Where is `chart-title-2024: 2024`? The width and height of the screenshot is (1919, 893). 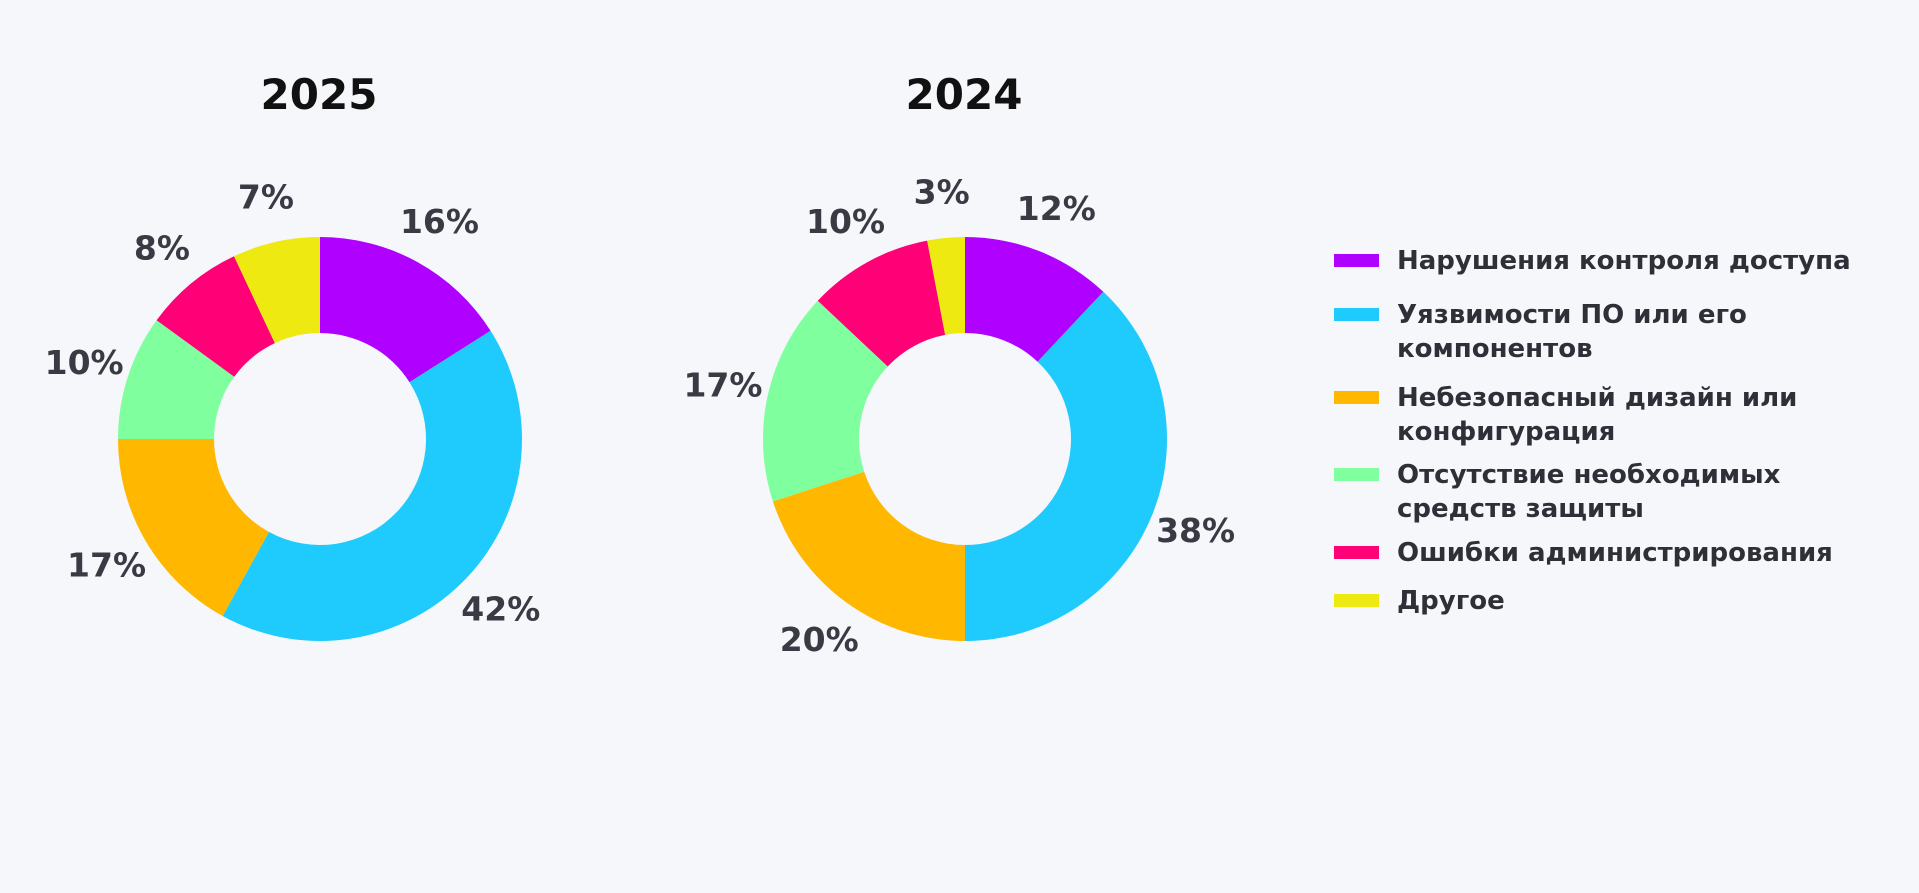
chart-title-2024: 2024 is located at coordinates (964, 94).